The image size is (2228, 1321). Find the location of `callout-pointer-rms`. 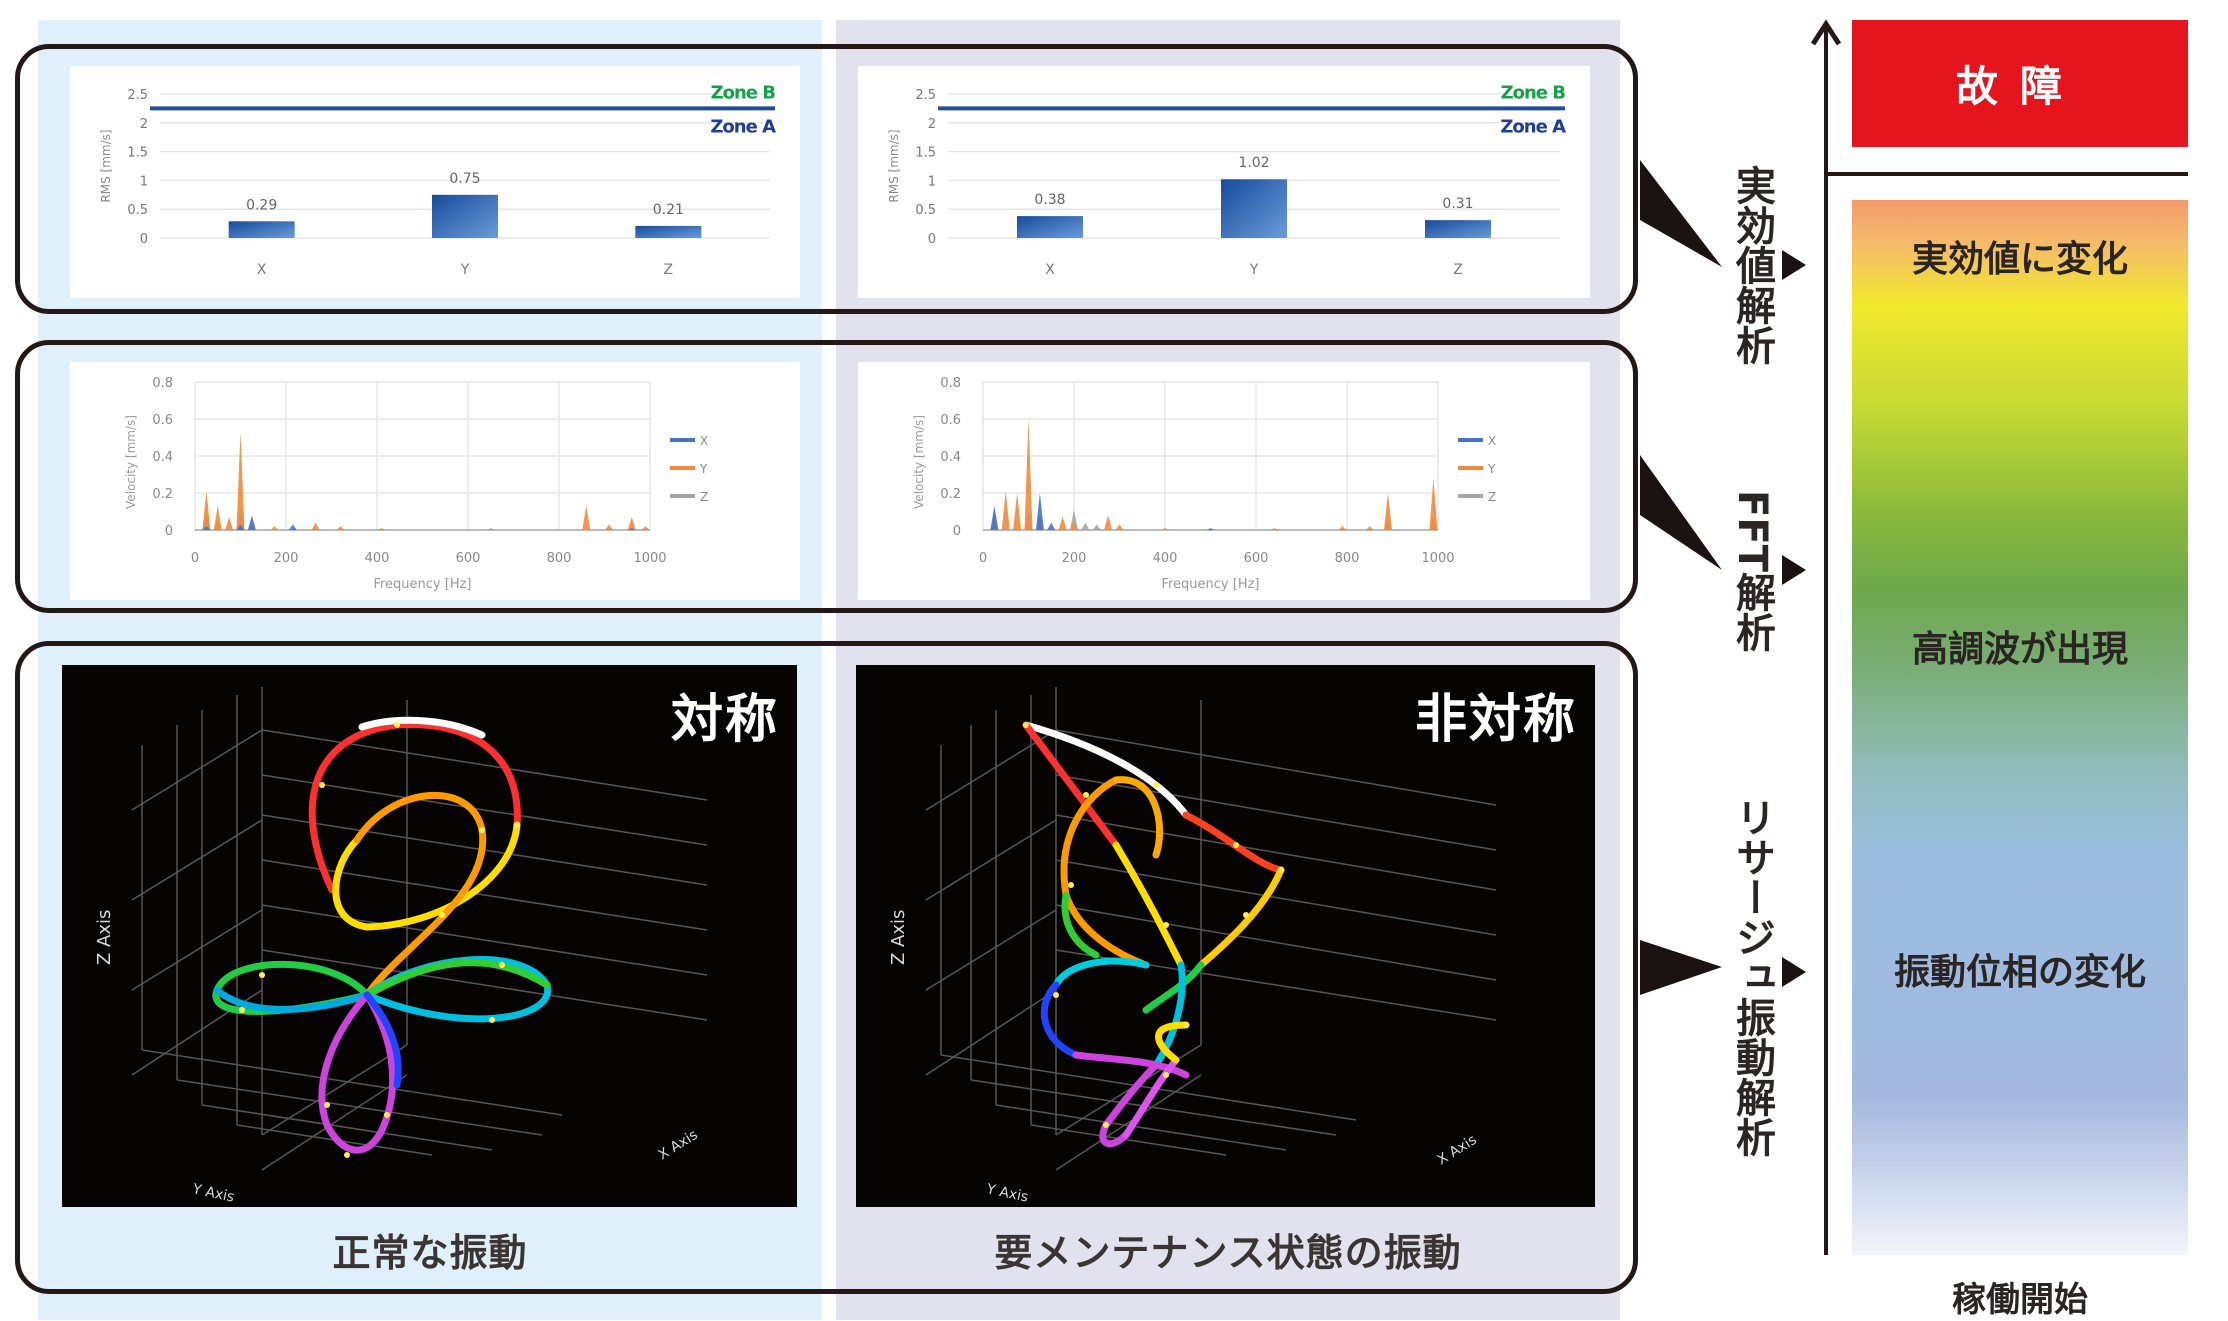

callout-pointer-rms is located at coordinates (1681, 213).